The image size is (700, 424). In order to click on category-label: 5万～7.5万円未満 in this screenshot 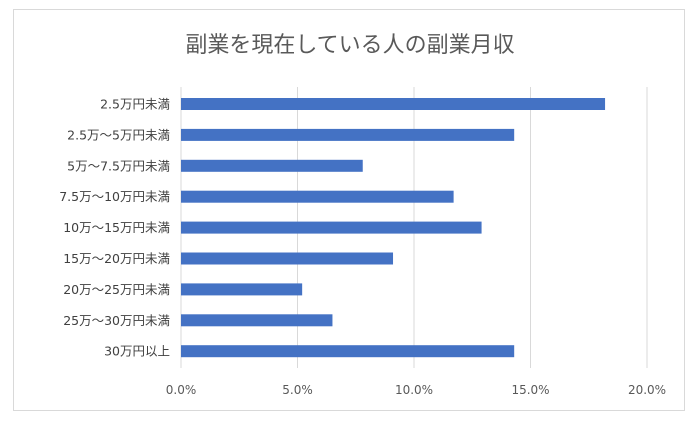, I will do `click(118, 165)`.